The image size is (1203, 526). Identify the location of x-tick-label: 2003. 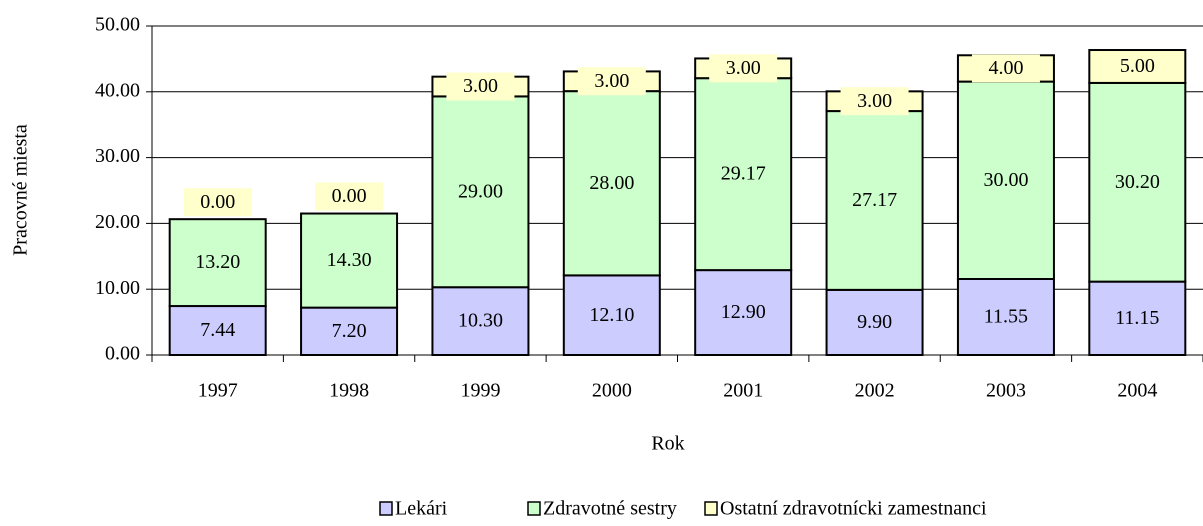
(1006, 391).